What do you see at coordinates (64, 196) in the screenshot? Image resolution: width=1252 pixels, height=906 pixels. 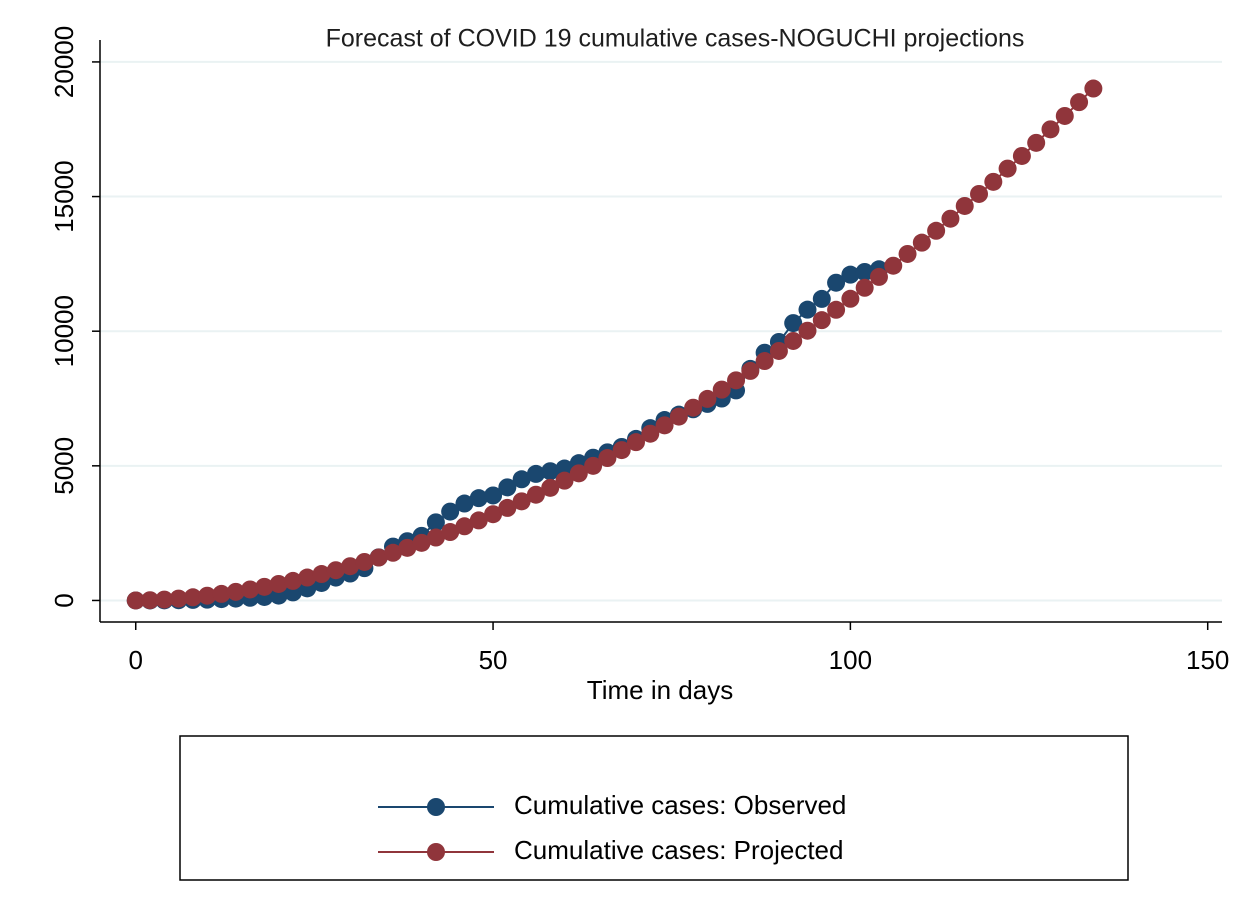 I see `y-tick-label: 15000` at bounding box center [64, 196].